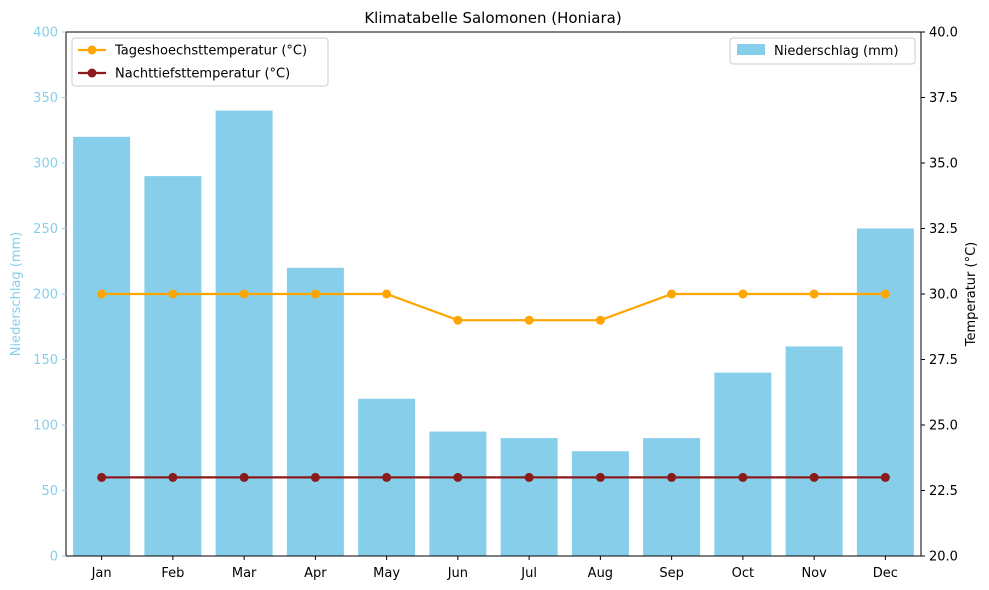 The height and width of the screenshot is (590, 989). I want to click on x-tick-label: Jan, so click(101, 573).